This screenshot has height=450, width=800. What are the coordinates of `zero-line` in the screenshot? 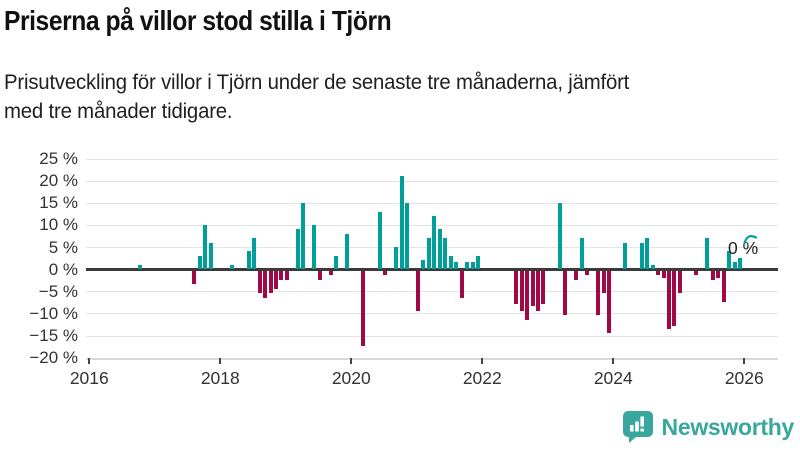 It's located at (432, 269).